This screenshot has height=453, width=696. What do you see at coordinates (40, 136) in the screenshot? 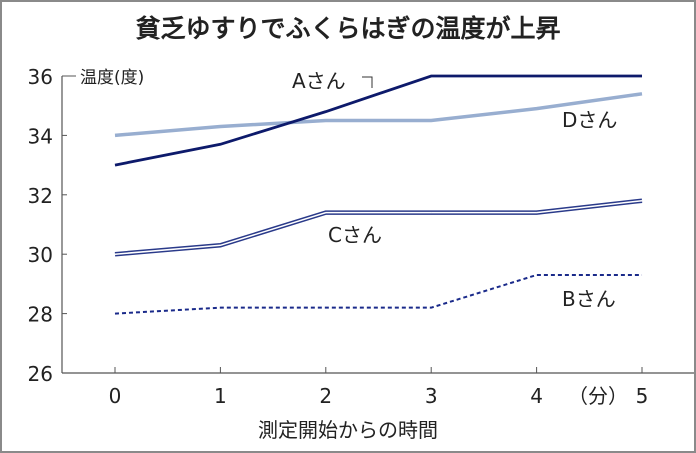
I see `y-tick-label: 34` at bounding box center [40, 136].